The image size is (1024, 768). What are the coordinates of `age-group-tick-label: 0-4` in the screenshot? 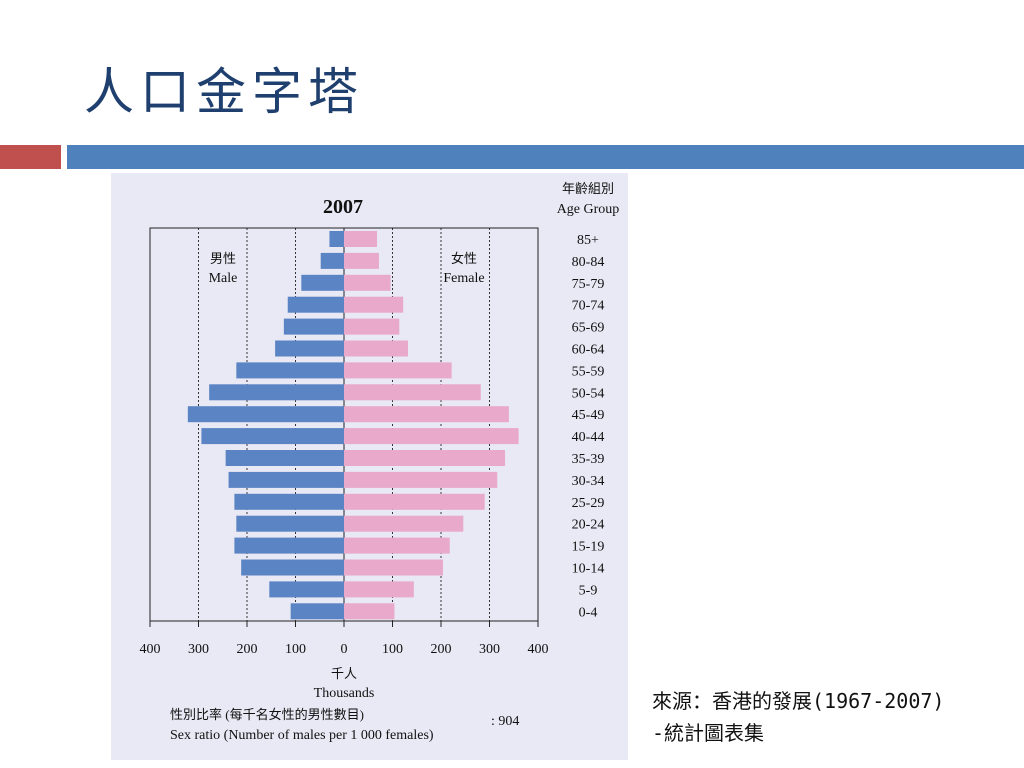 It's located at (588, 612).